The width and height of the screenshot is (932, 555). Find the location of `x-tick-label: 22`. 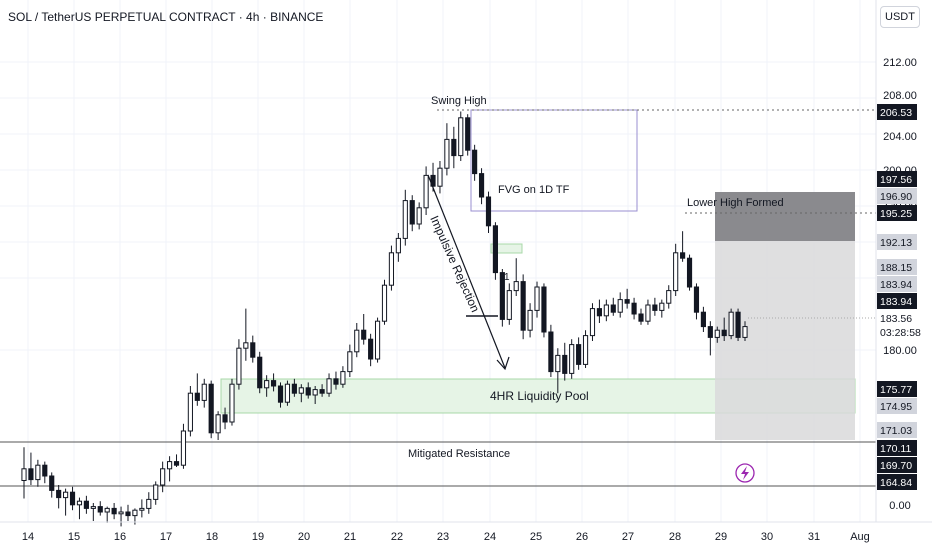

x-tick-label: 22 is located at coordinates (397, 537).